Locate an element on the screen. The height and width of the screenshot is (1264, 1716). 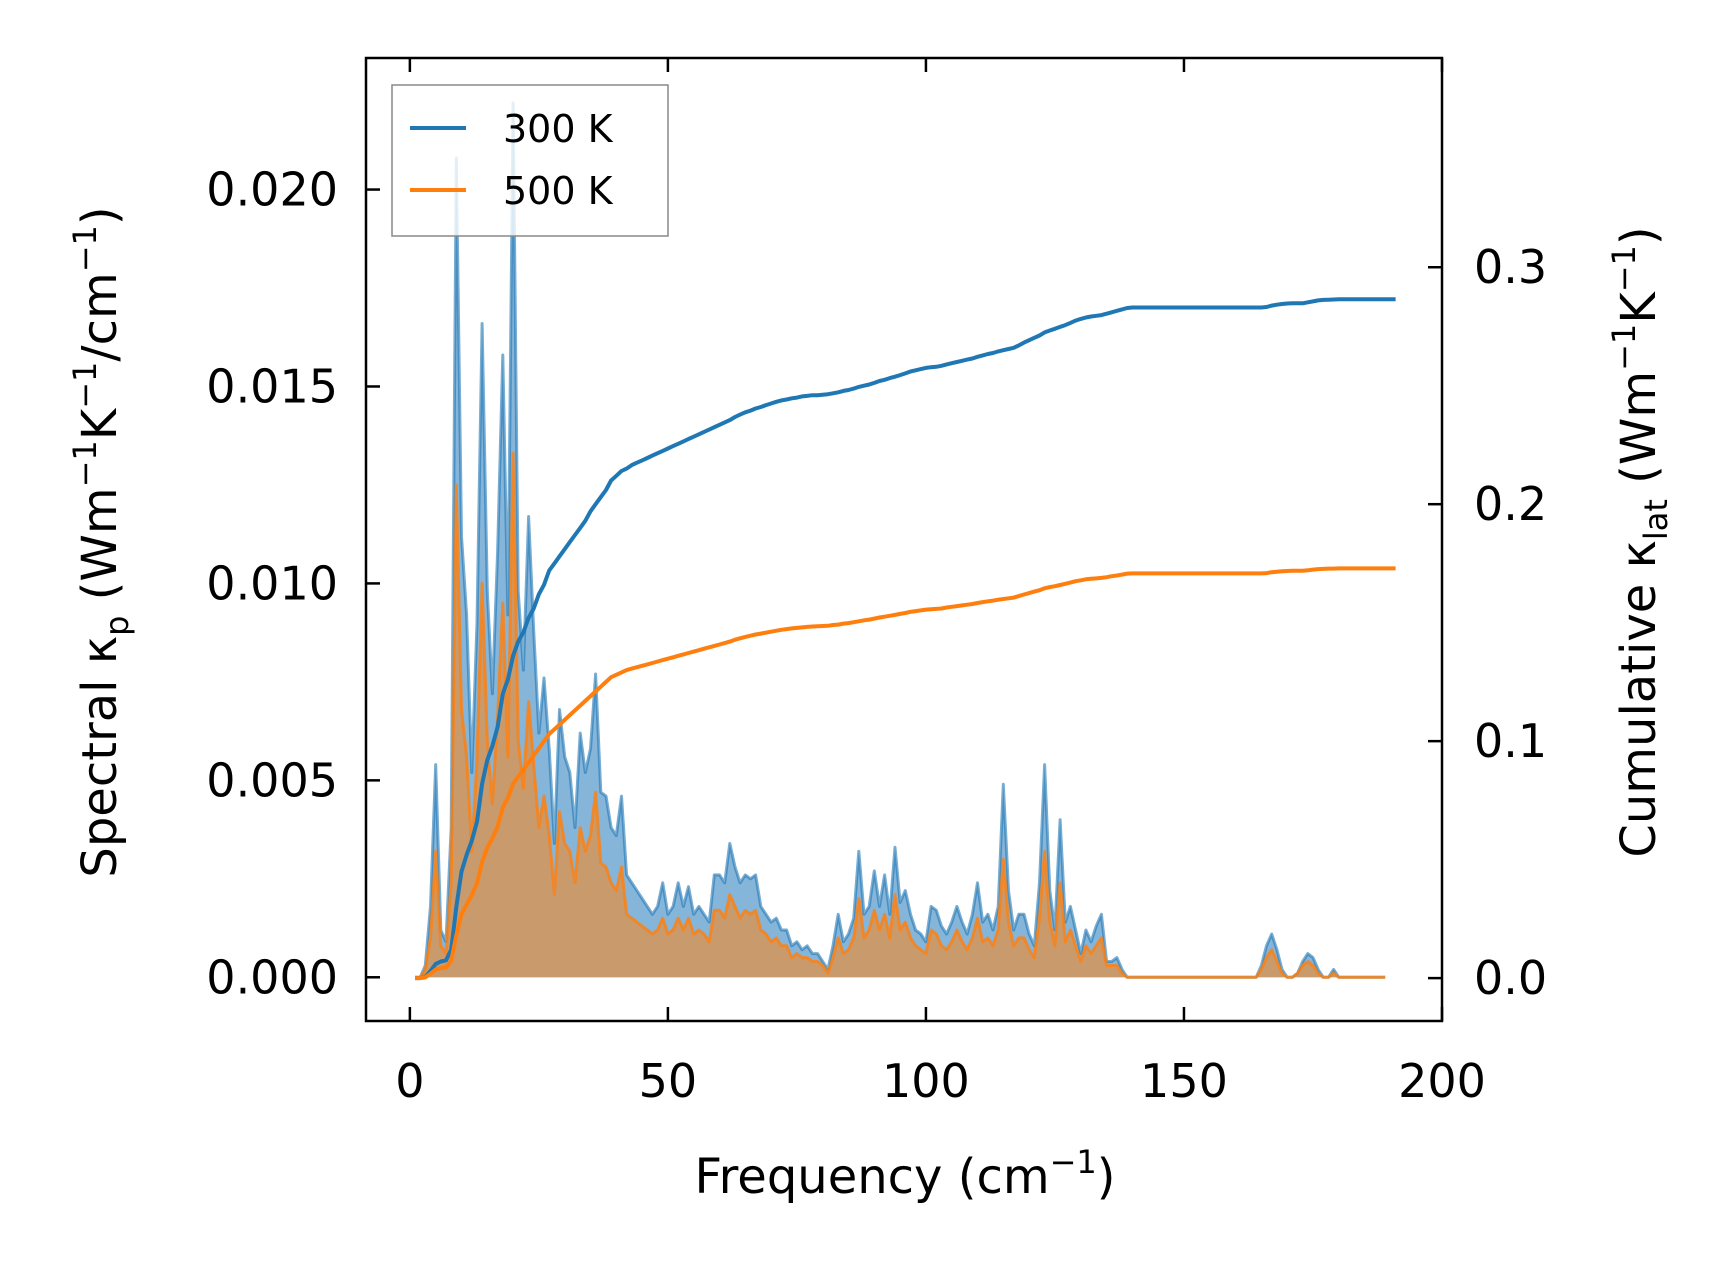
y-right-tick-label: 0.2 is located at coordinates (1510, 504).